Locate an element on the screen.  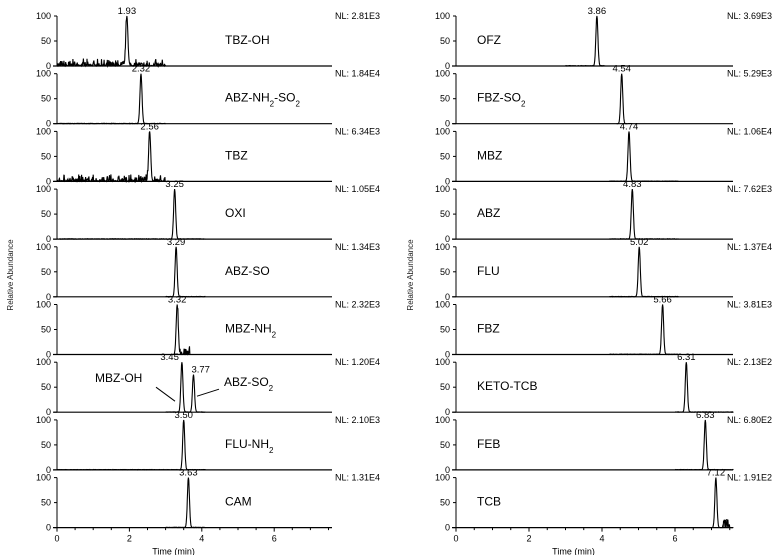
compound-label: OFZ is located at coordinates (489, 40).